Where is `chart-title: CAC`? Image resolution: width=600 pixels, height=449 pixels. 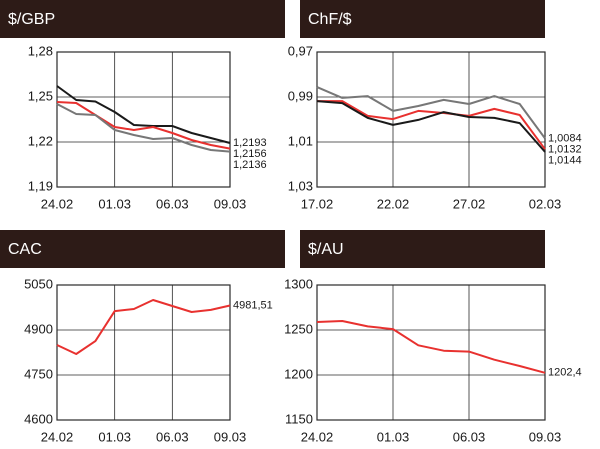
chart-title: CAC is located at coordinates (25, 249).